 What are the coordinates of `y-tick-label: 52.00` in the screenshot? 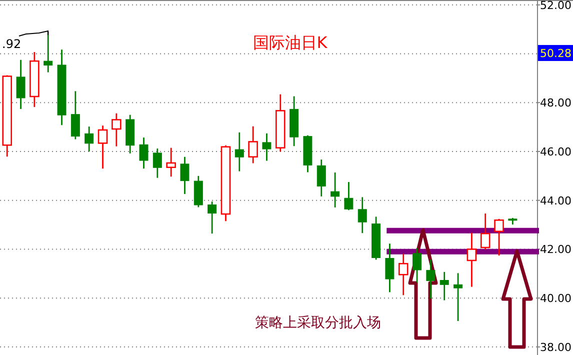 It's located at (556, 6).